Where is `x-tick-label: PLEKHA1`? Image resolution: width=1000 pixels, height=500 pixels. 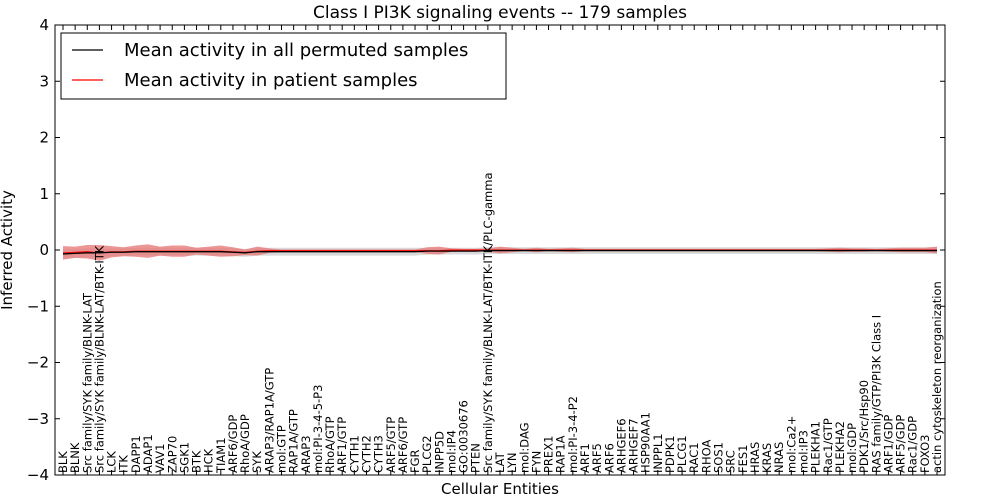
x-tick-label: PLEKHA1 is located at coordinates (816, 447).